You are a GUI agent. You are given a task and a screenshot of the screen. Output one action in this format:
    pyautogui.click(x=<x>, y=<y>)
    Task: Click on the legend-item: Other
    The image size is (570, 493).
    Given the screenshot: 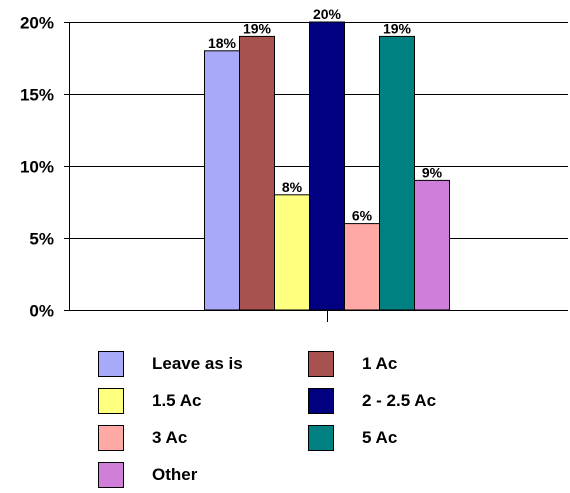 What is the action you would take?
    pyautogui.click(x=203, y=474)
    